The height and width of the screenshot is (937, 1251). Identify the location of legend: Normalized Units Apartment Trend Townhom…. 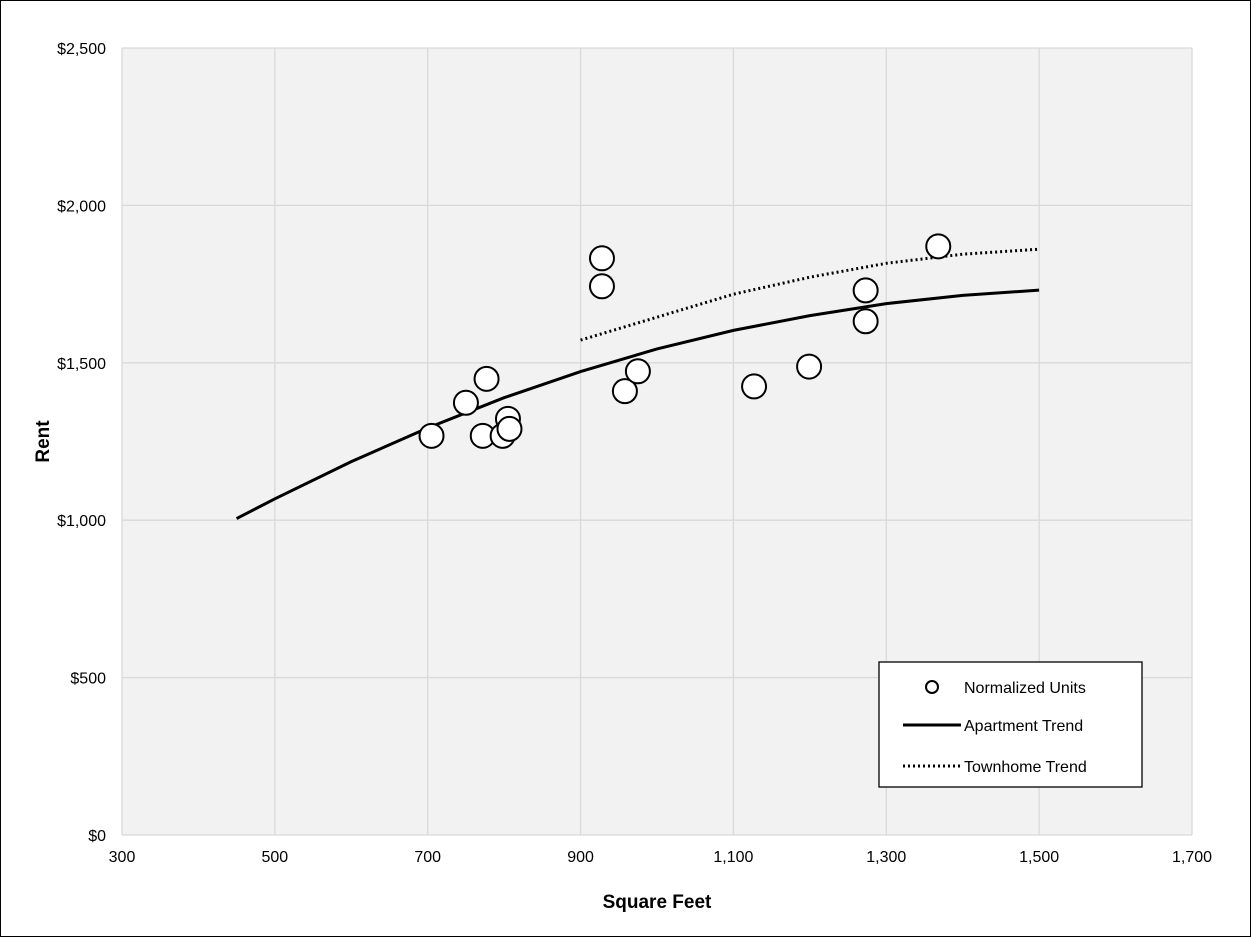
(1010, 724).